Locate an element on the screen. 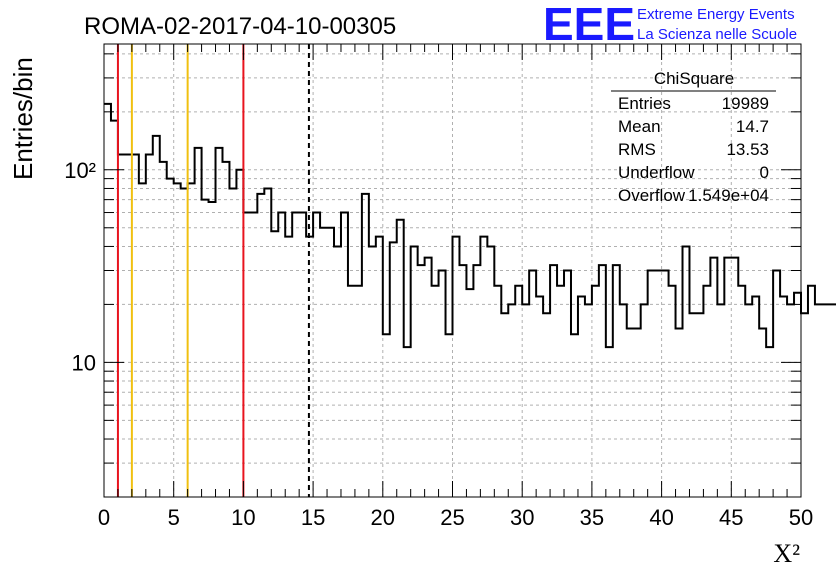 This screenshot has width=836, height=572. stats-label-entries: Entries is located at coordinates (644, 103).